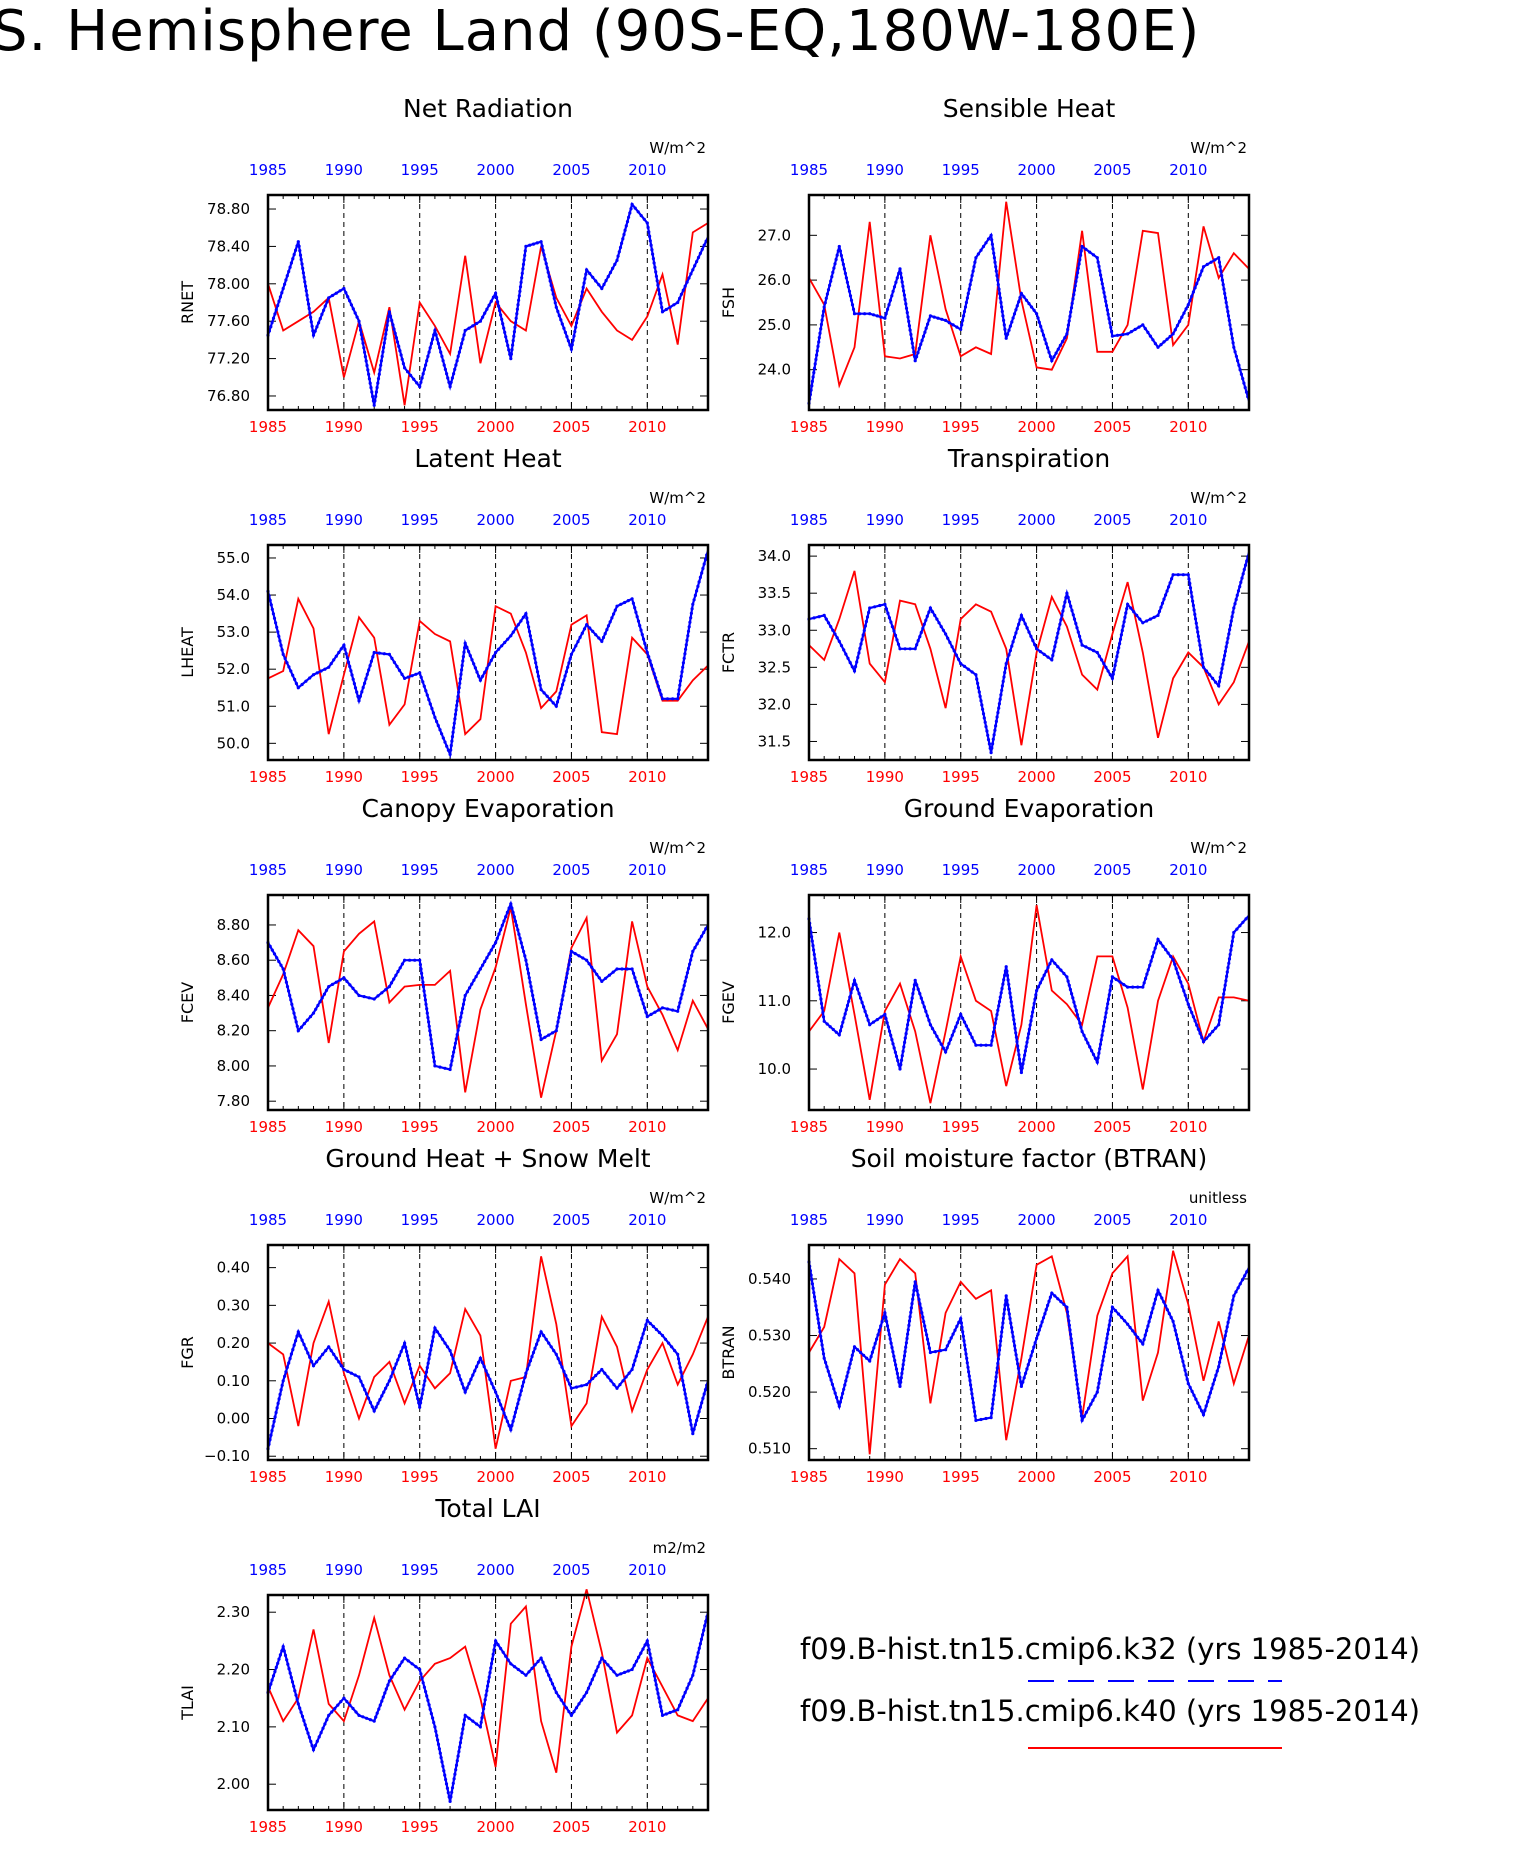  What do you see at coordinates (233, 1101) in the screenshot?
I see `y-tick-label: 7.80` at bounding box center [233, 1101].